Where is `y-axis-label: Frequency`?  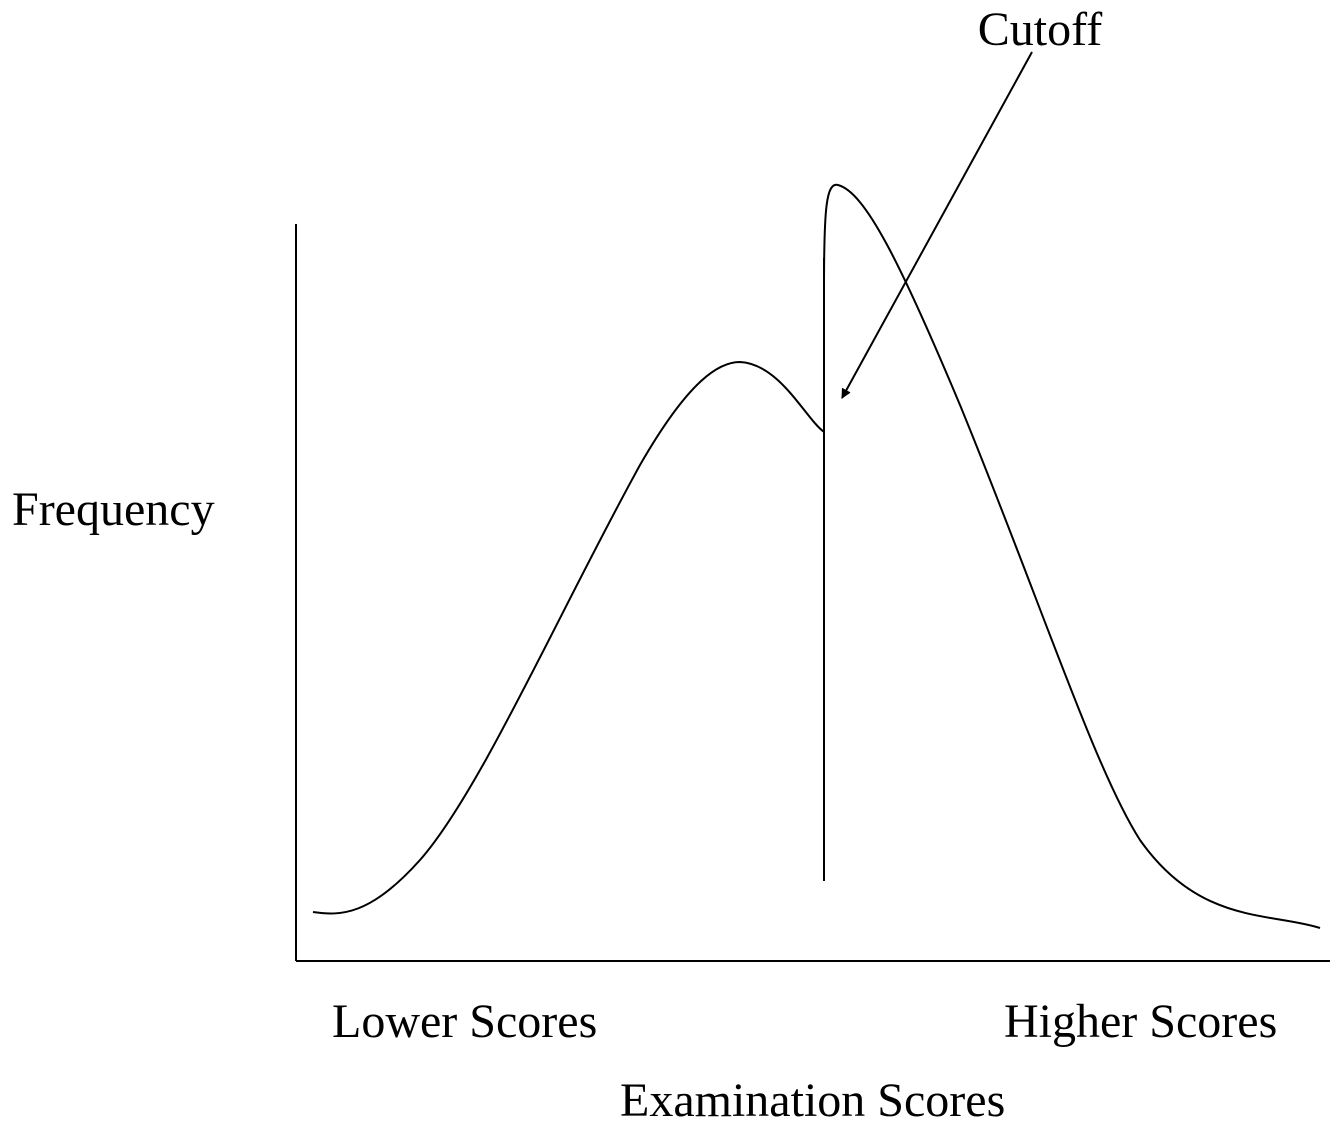
y-axis-label: Frequency is located at coordinates (113, 509).